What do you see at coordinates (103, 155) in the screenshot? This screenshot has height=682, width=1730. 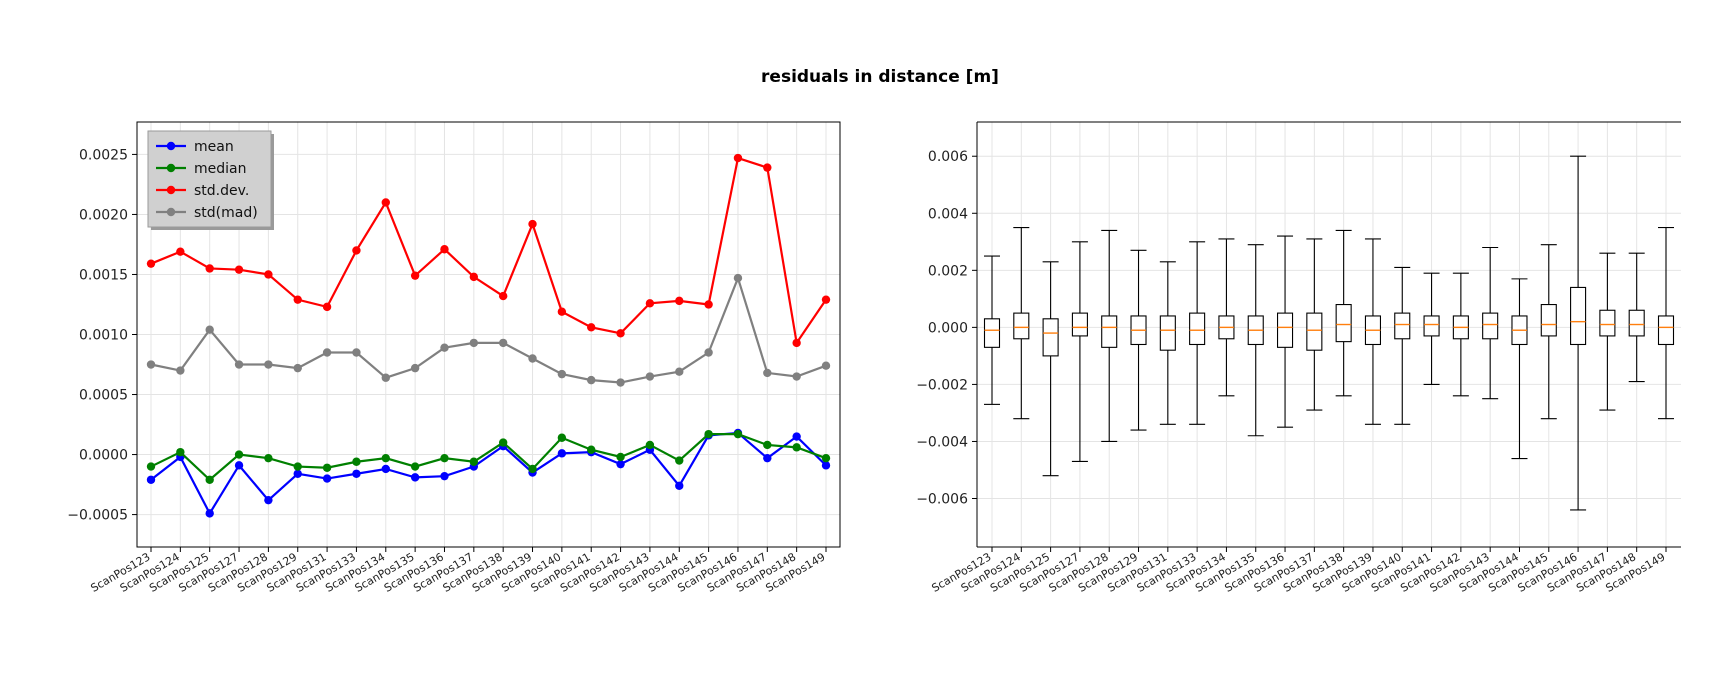 I see `line-chart-y-tick-label: 0.0025` at bounding box center [103, 155].